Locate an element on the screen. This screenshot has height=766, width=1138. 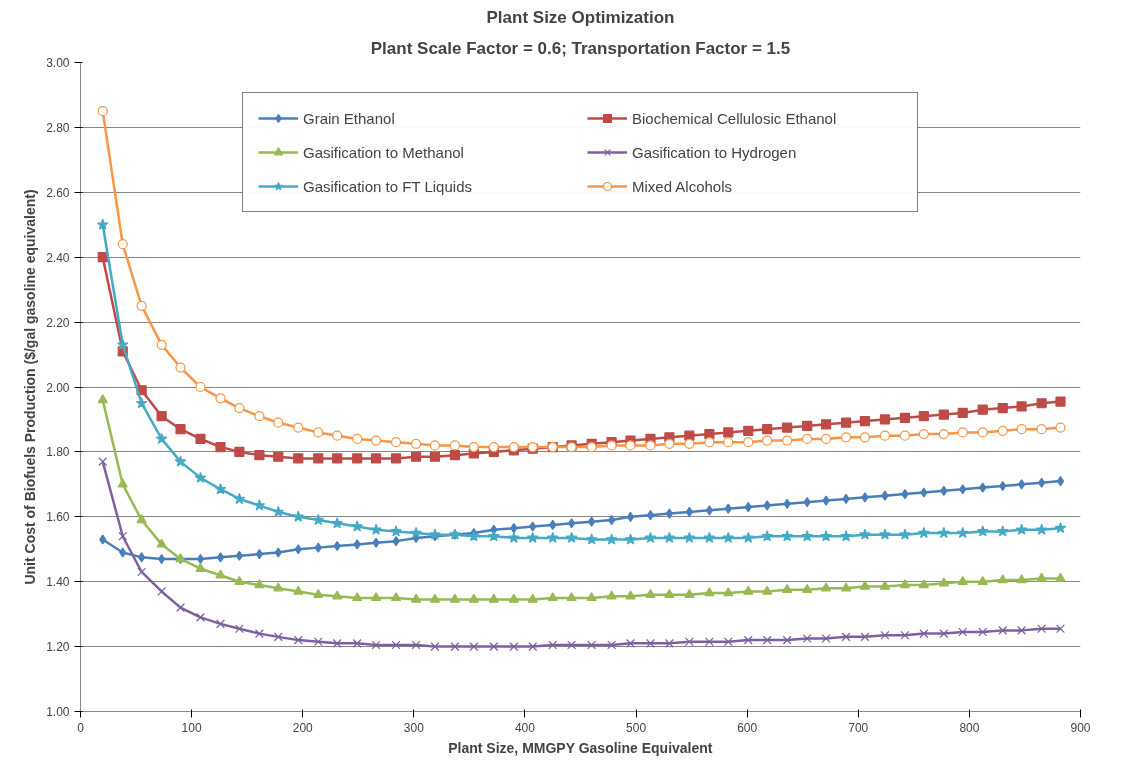
legend-label: Gasification to Hydrogen is located at coordinates (715, 152).